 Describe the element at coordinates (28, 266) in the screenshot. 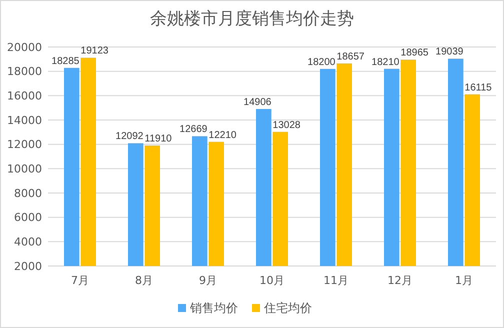

I see `y-tick-label: 2000` at that location.